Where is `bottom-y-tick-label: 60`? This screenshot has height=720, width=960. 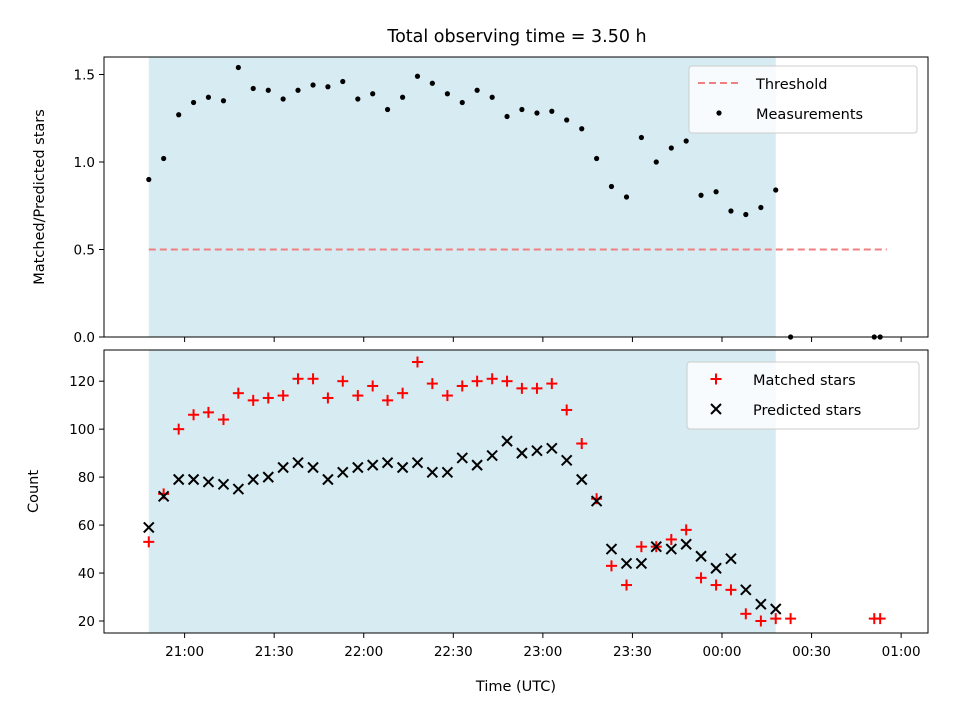 bottom-y-tick-label: 60 is located at coordinates (86, 526).